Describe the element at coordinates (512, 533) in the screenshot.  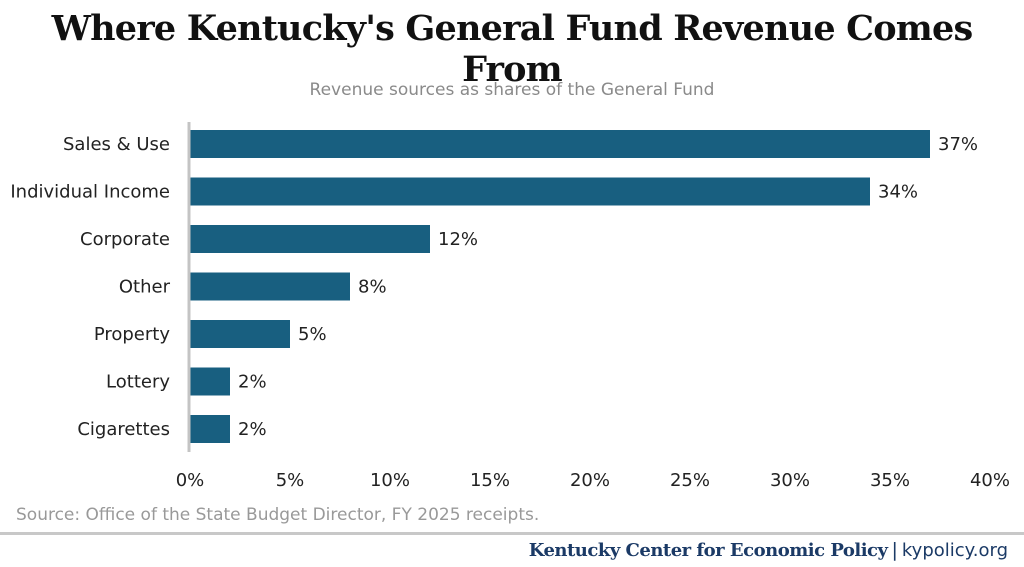
I see `footer-divider` at that location.